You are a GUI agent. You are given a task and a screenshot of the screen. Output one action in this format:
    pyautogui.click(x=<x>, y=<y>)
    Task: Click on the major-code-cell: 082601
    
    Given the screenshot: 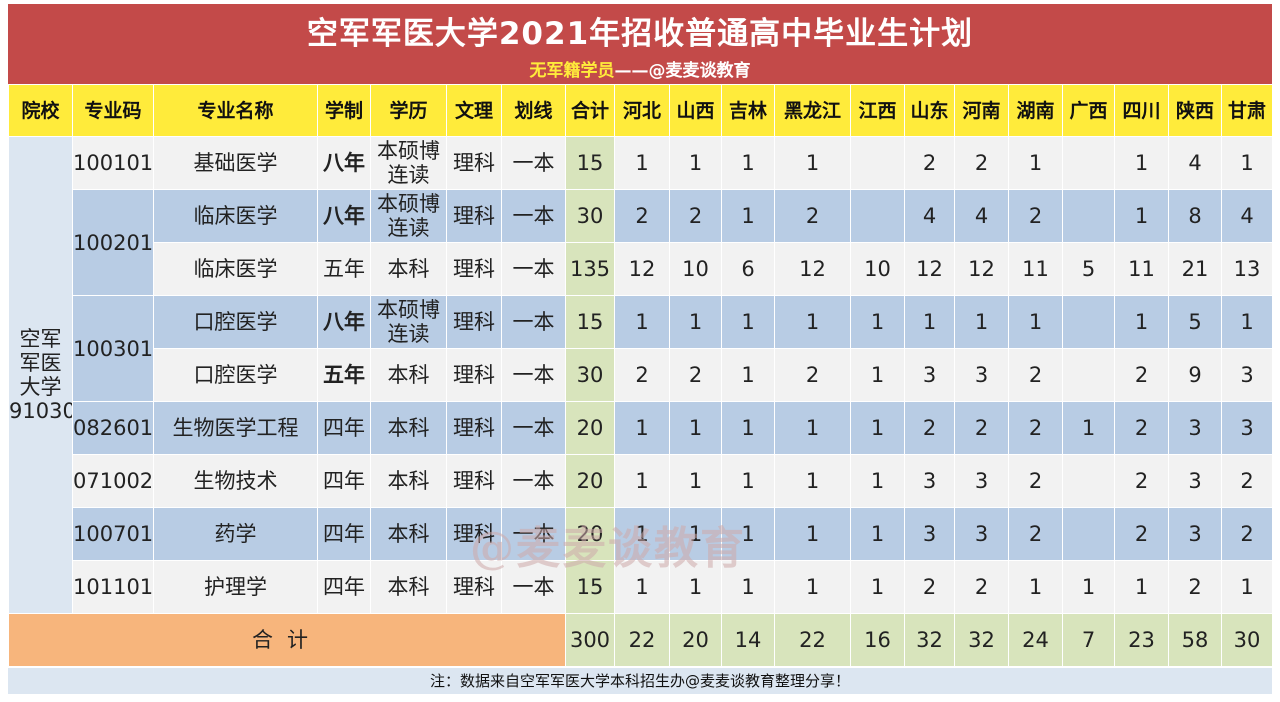 What is the action you would take?
    pyautogui.click(x=113, y=428)
    